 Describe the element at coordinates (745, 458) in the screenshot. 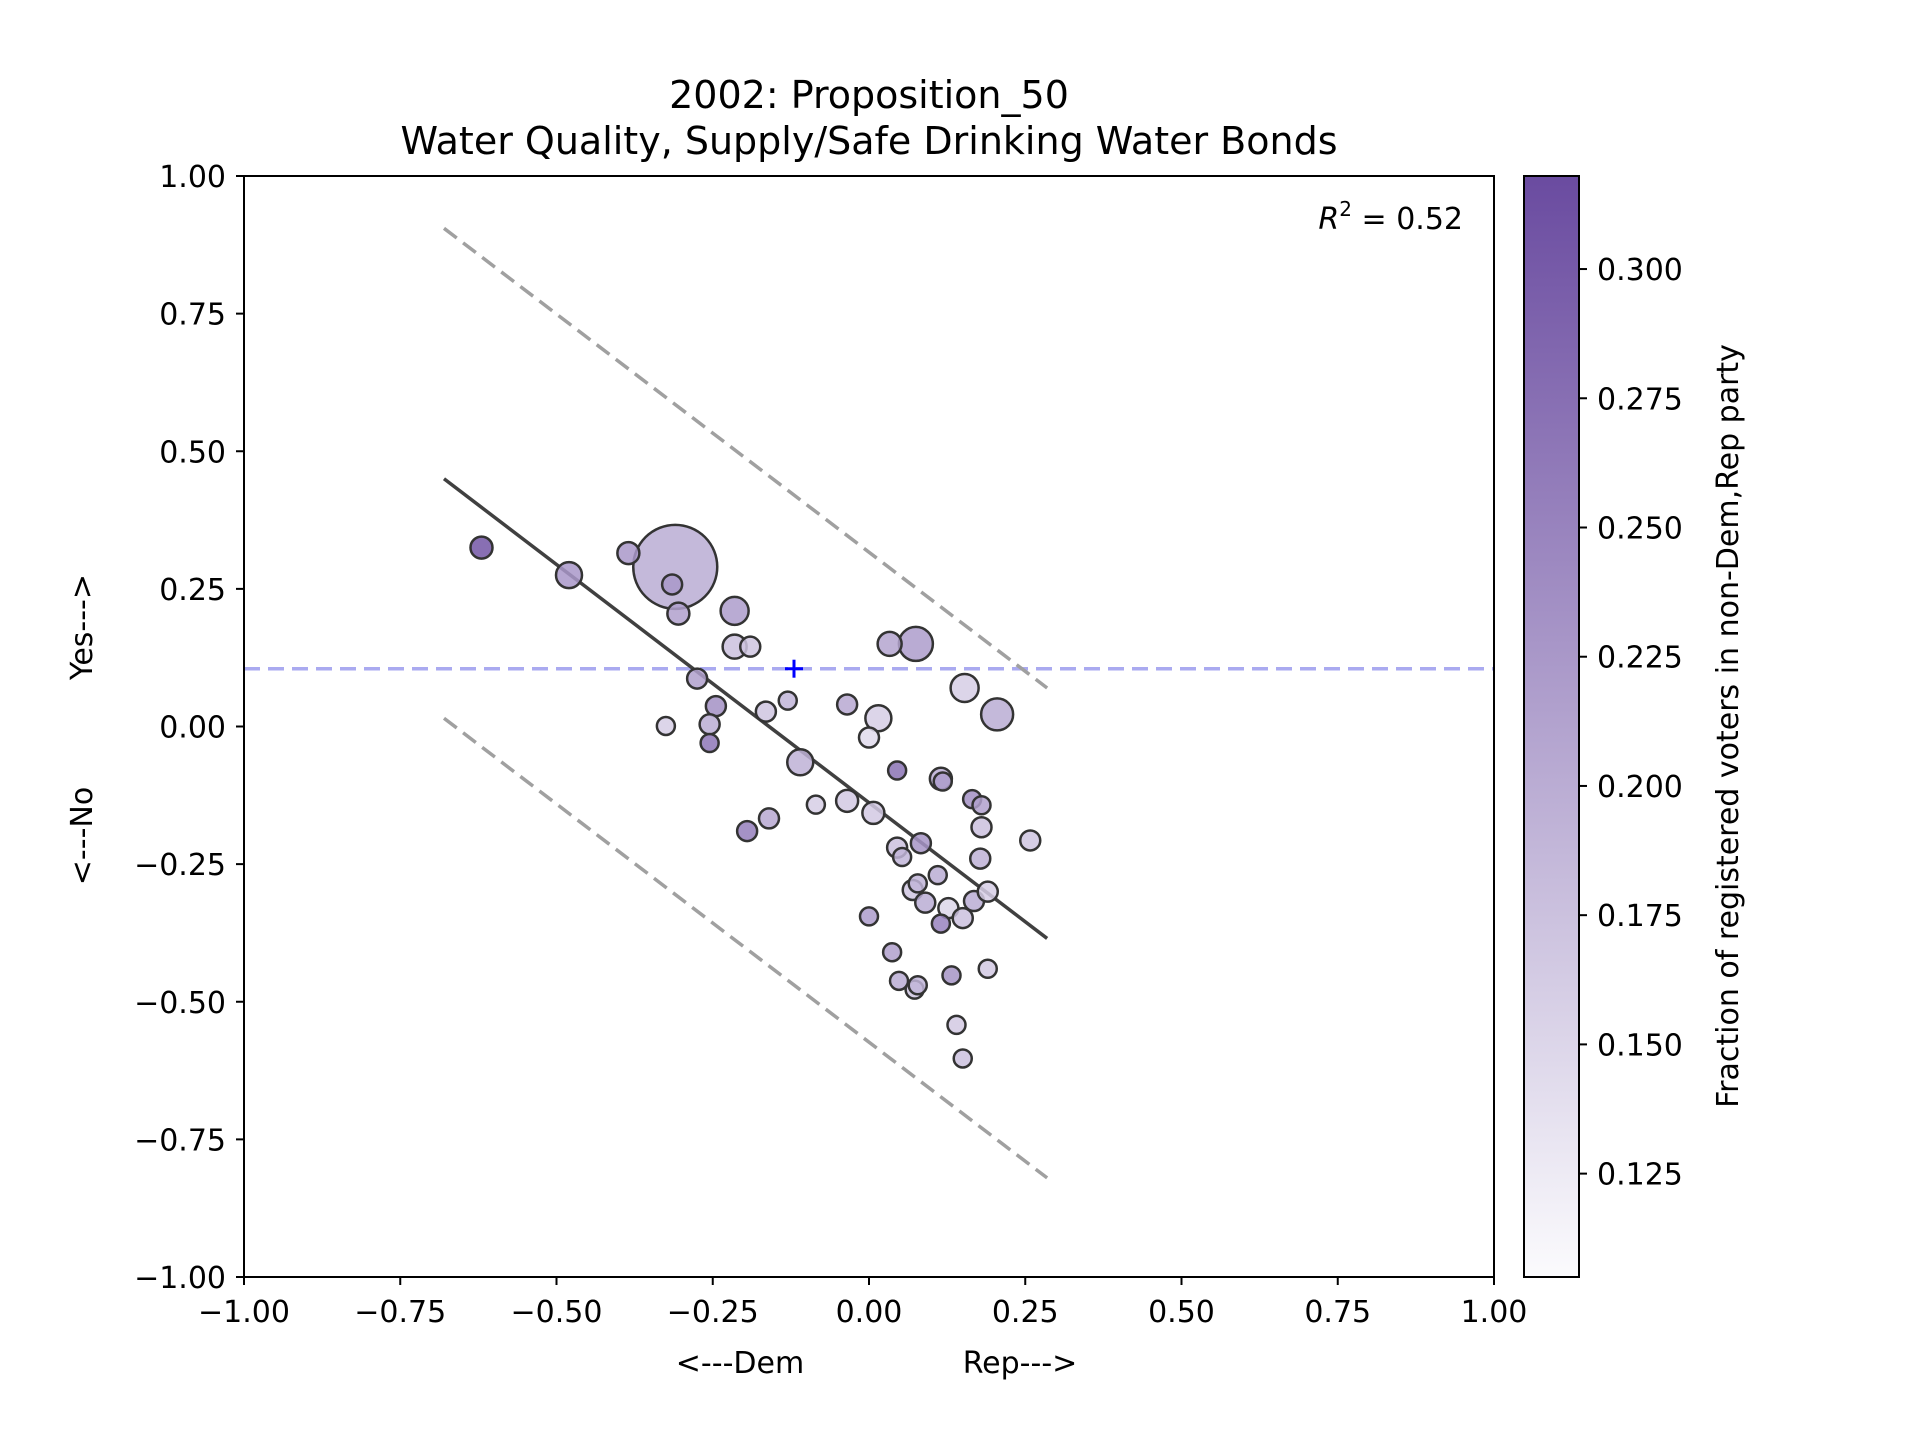

I see `upper-band-line` at that location.